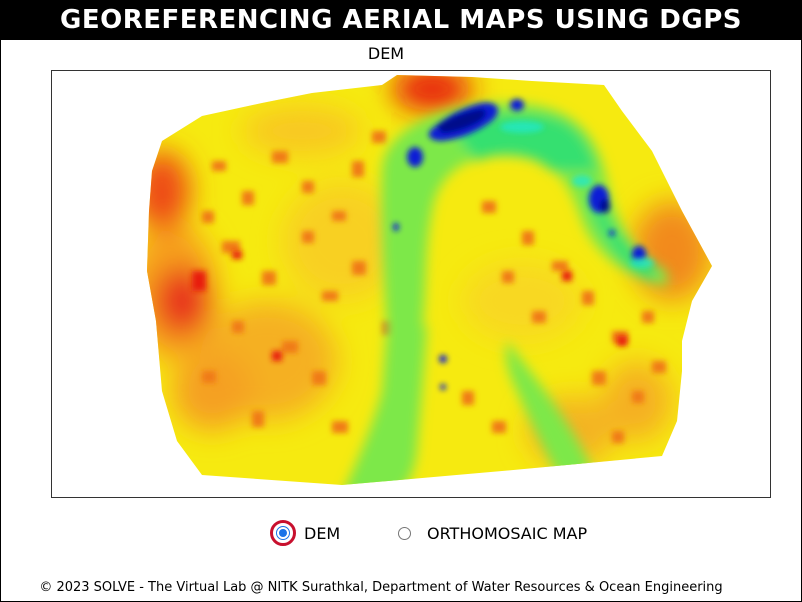 The width and height of the screenshot is (802, 602). What do you see at coordinates (404, 533) in the screenshot?
I see `orthomosaic-radio` at bounding box center [404, 533].